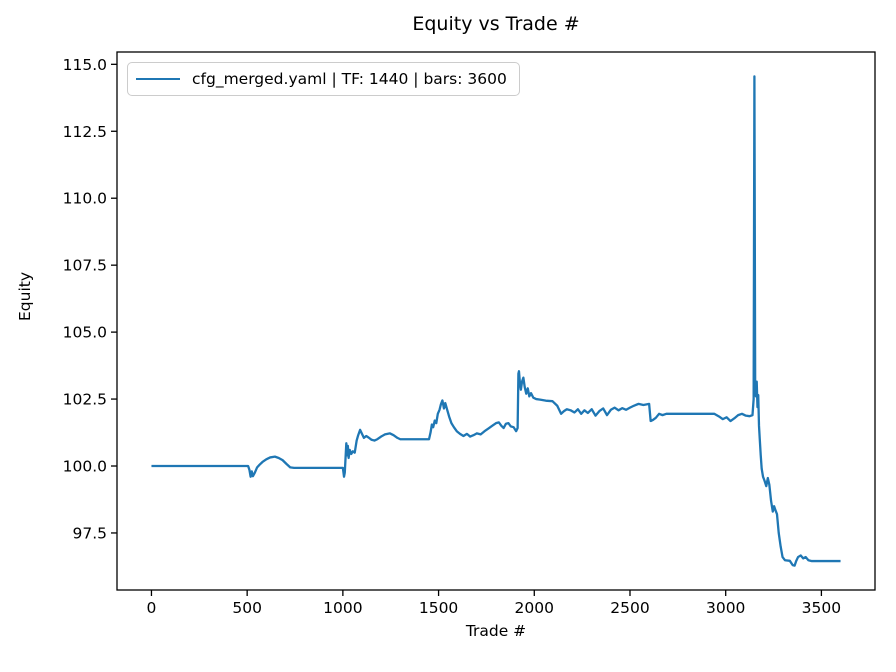 Image resolution: width=896 pixels, height=672 pixels. I want to click on y-tick-label: 107.5, so click(85, 266).